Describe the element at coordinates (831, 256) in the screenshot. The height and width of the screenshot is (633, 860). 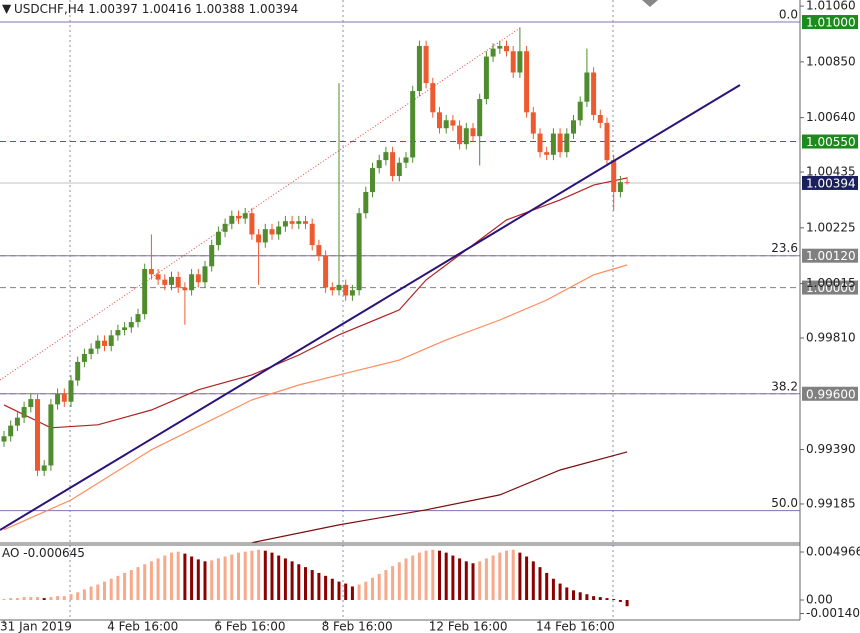
I see `price-level-label: 1.00120` at that location.